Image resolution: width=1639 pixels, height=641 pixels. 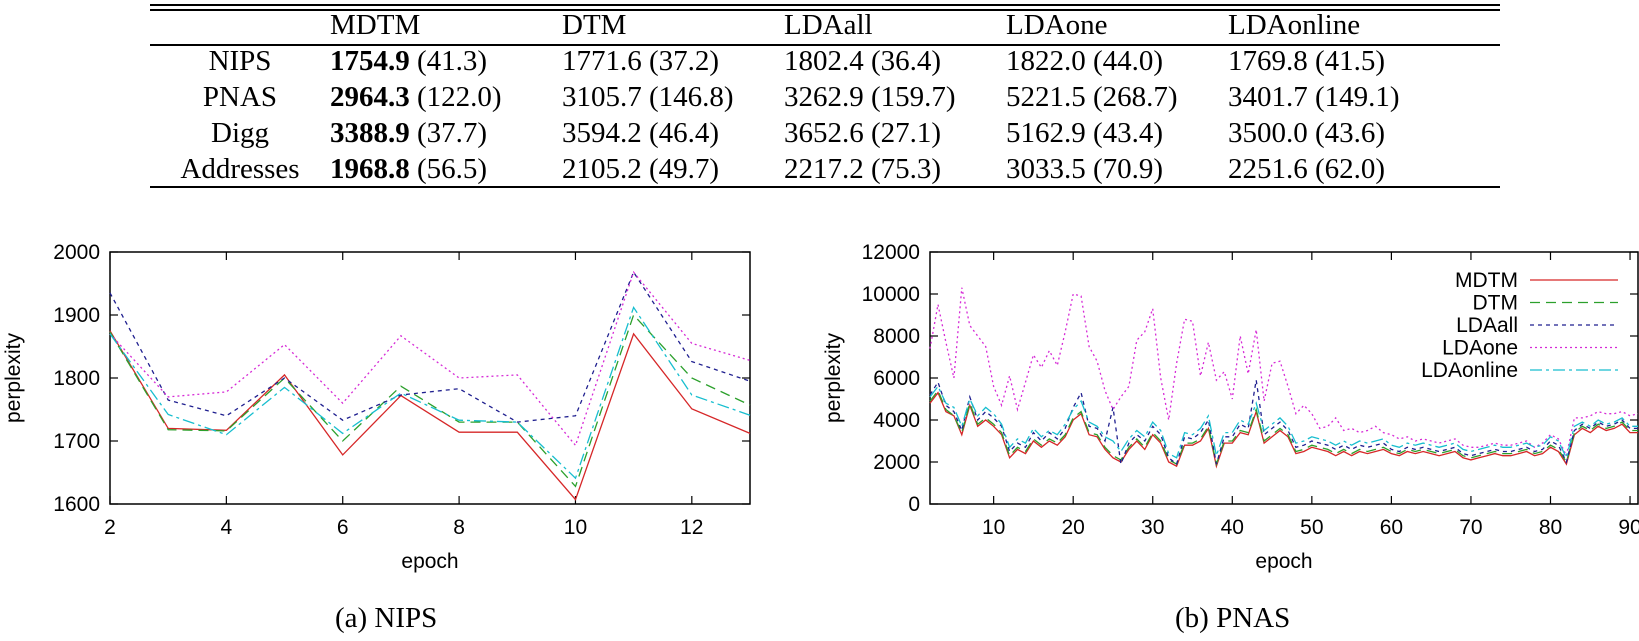 I want to click on legend-label: LDAone, so click(x=1480, y=348).